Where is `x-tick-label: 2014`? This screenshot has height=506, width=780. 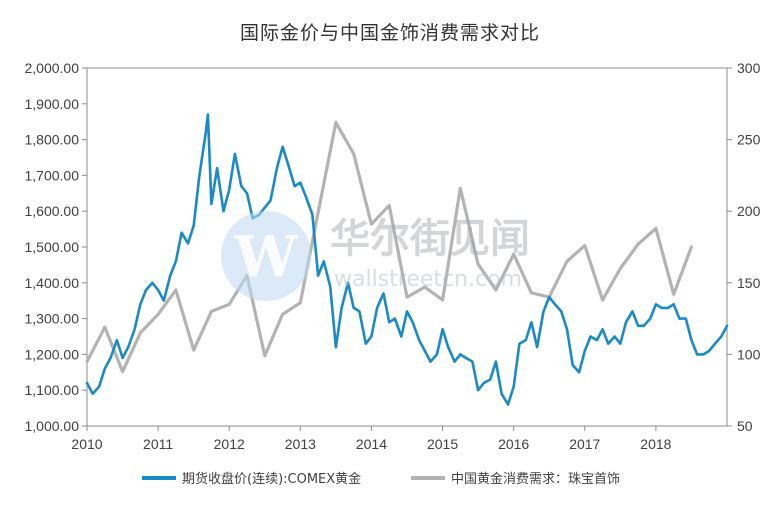
x-tick-label: 2014 is located at coordinates (371, 444).